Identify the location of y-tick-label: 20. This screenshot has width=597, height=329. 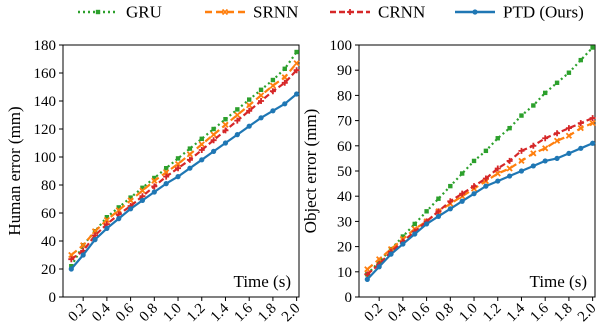
(48, 270).